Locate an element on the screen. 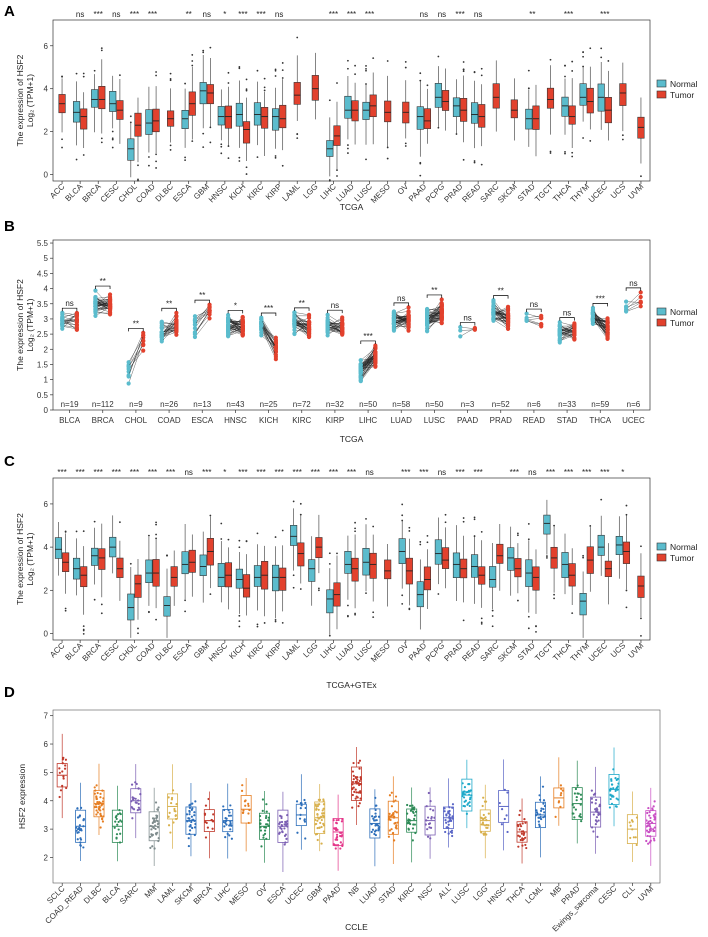  x-tick-label: THYM is located at coordinates (580, 652).